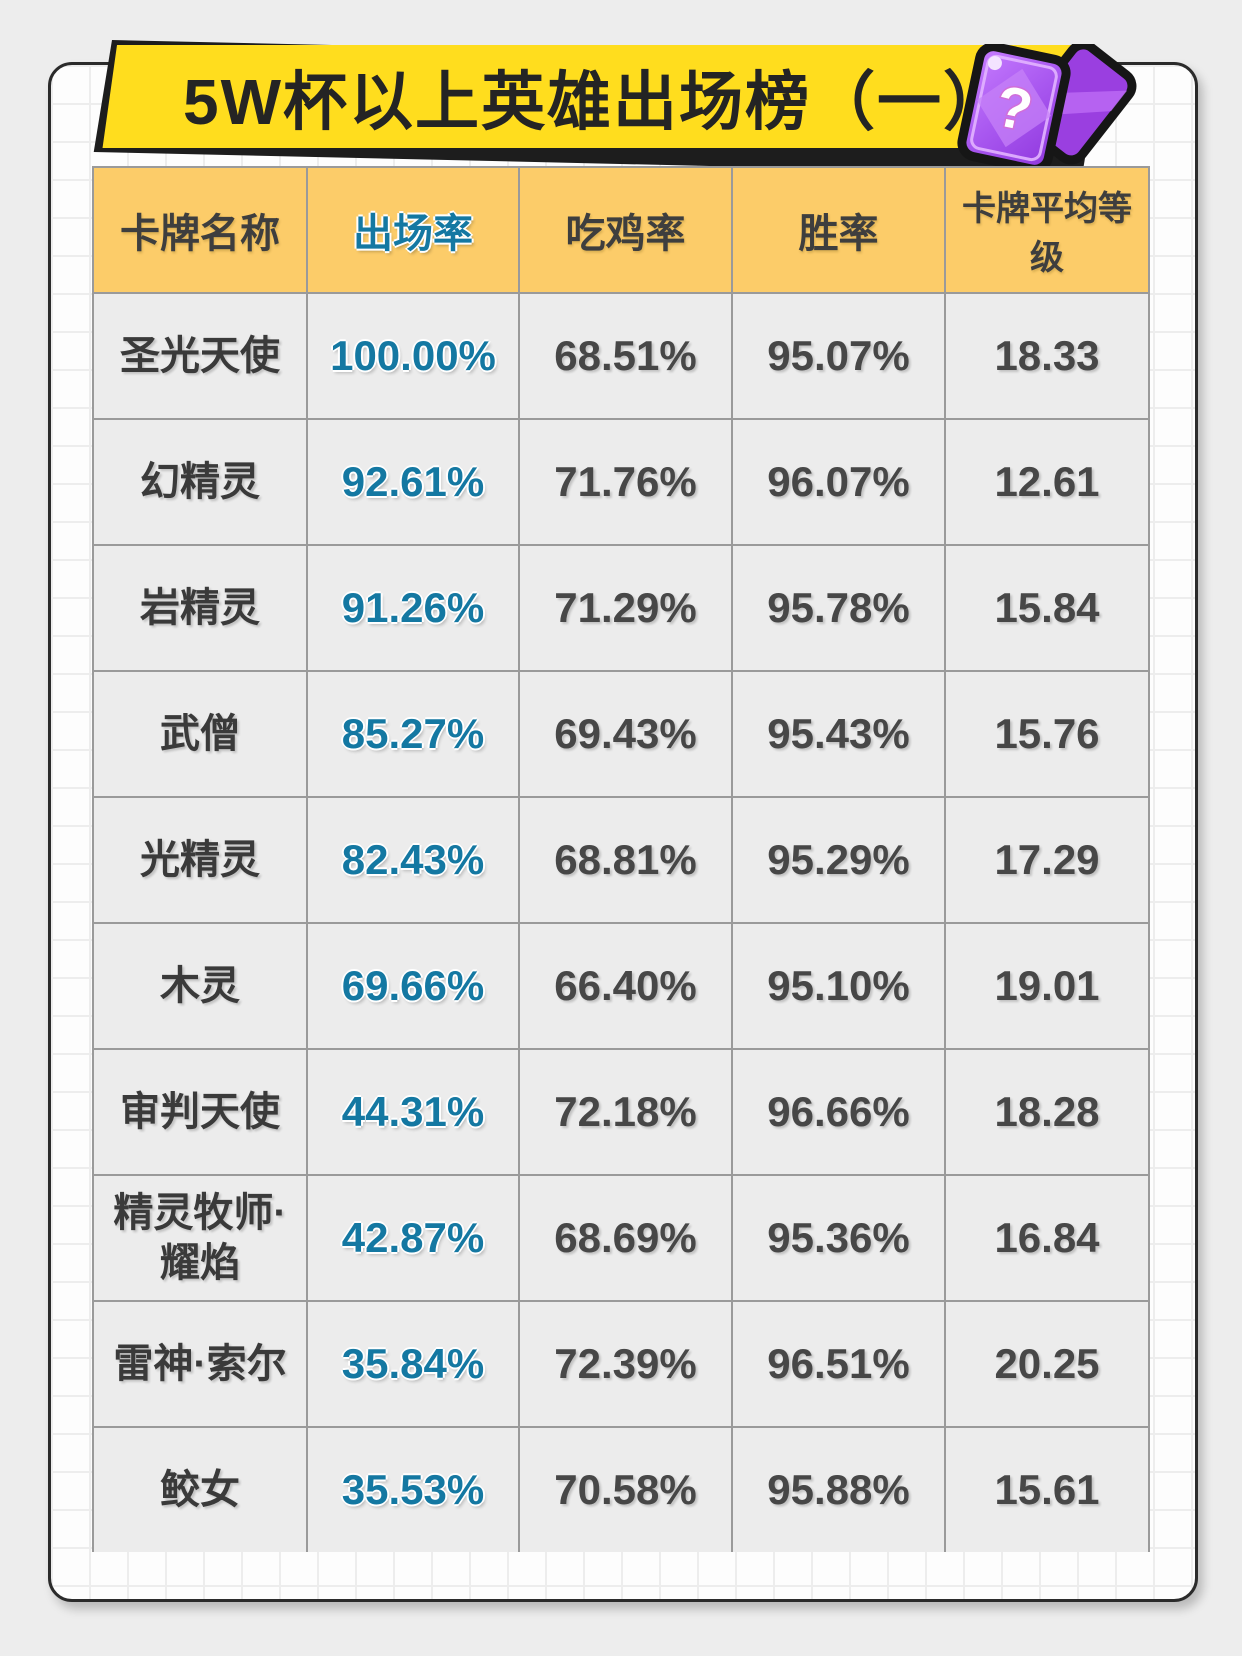 This screenshot has width=1242, height=1656. Describe the element at coordinates (1047, 233) in the screenshot. I see `header-avg-level: 卡牌平均等级` at that location.